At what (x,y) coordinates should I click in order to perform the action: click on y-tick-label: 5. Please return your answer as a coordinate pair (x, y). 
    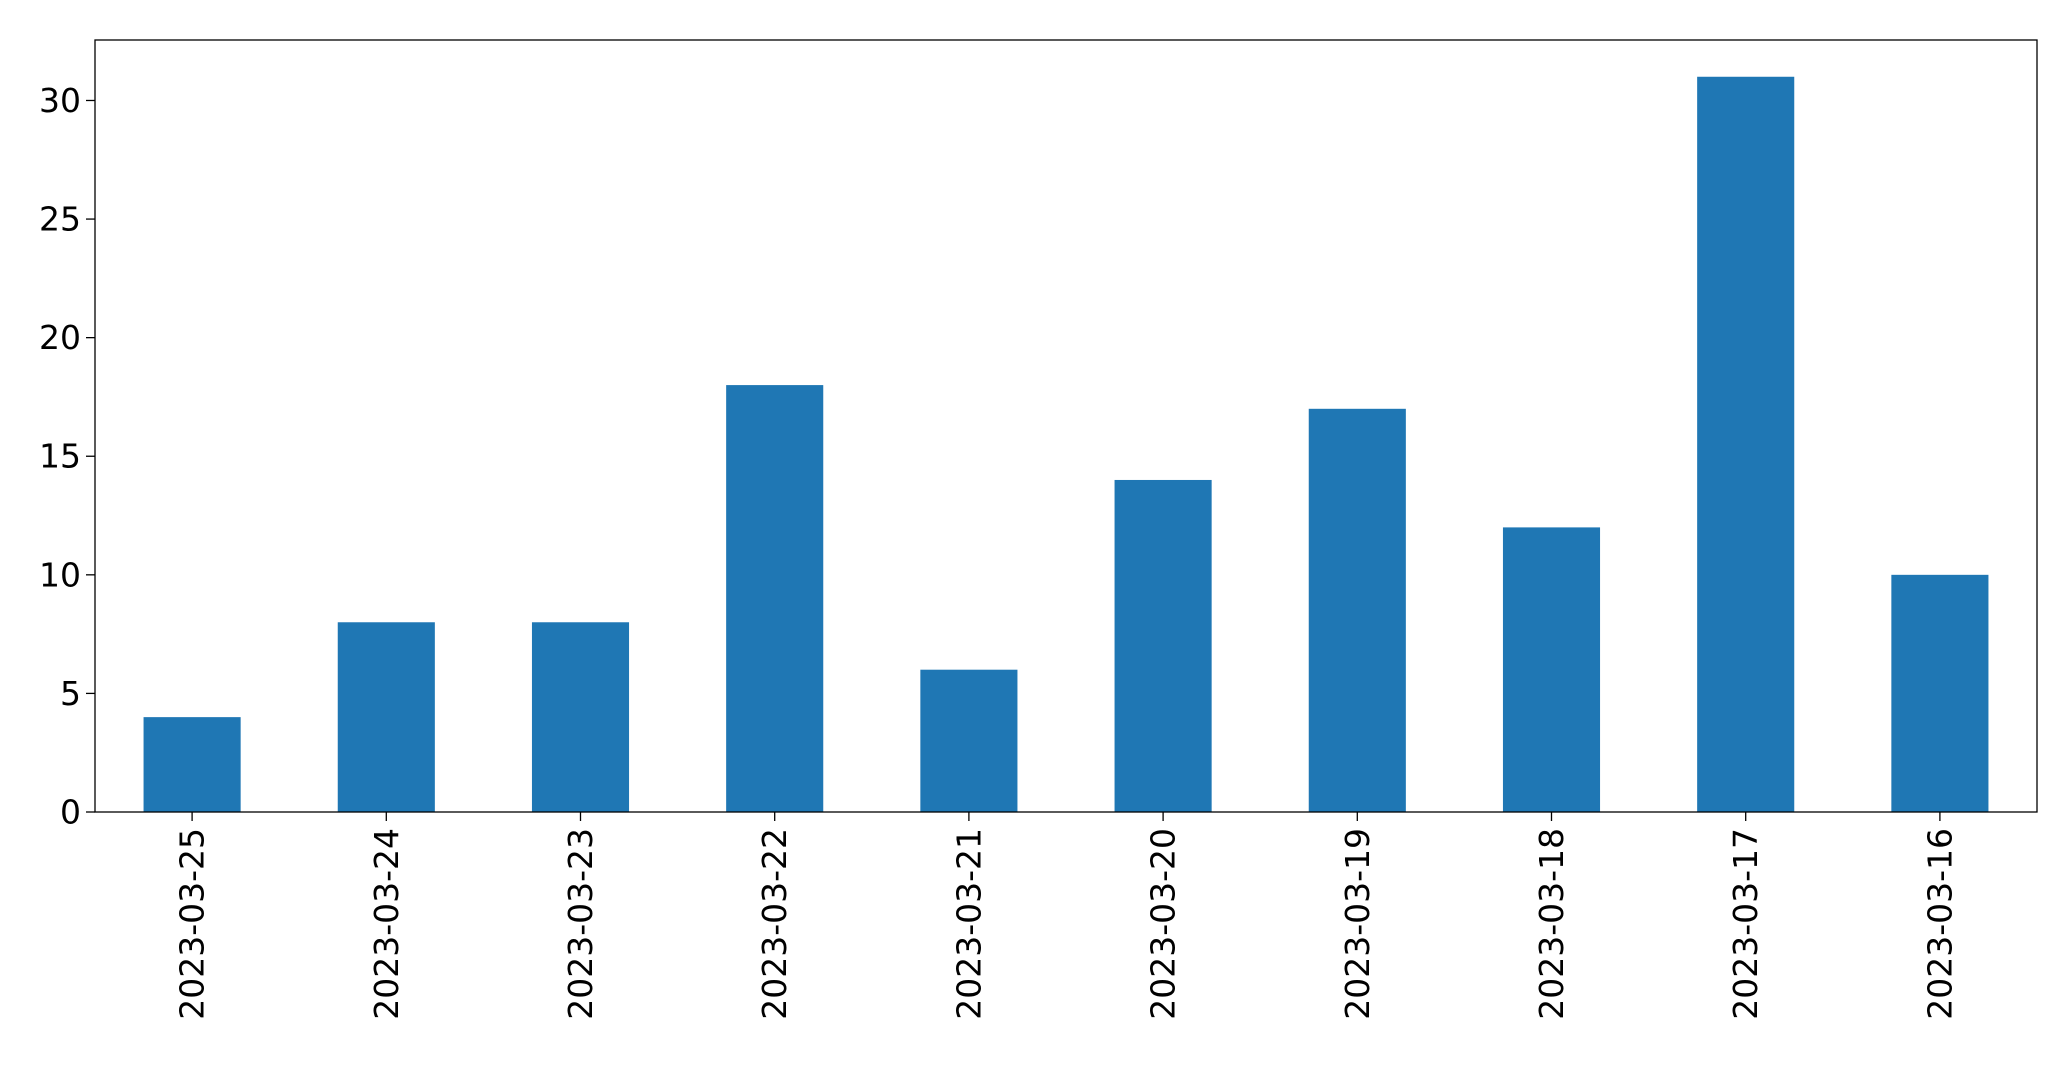
    Looking at the image, I should click on (70, 693).